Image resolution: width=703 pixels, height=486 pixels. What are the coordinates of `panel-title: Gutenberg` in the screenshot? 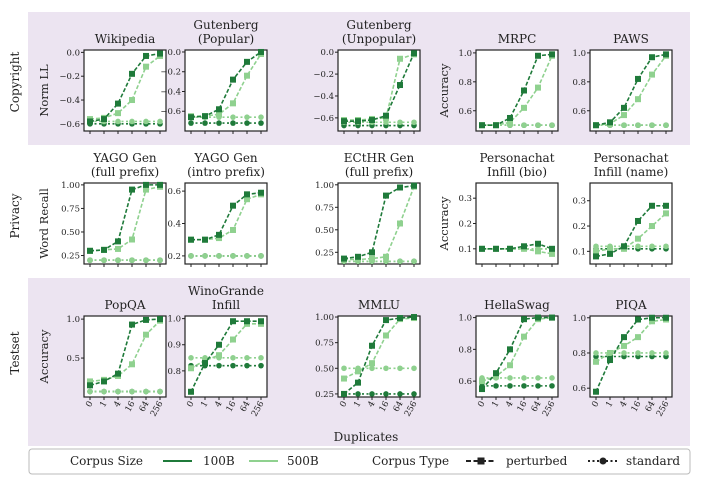 It's located at (225, 25).